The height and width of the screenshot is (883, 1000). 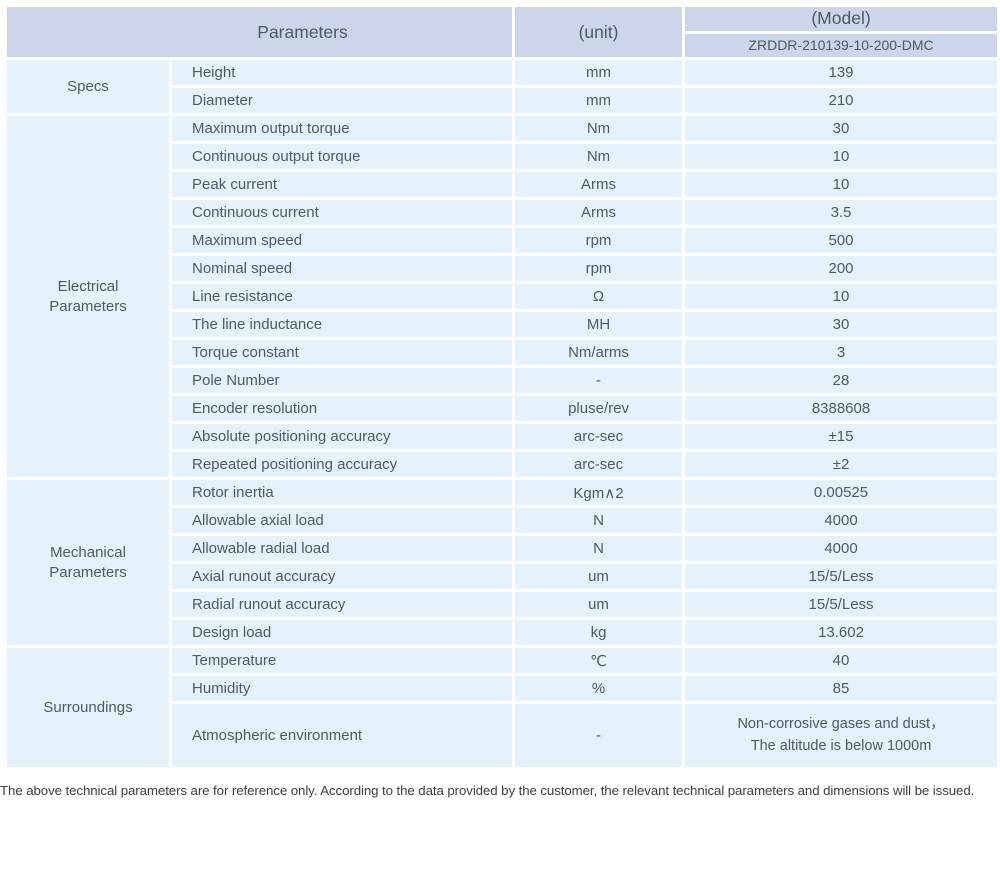 I want to click on parameter-name: The line inductance, so click(x=342, y=324).